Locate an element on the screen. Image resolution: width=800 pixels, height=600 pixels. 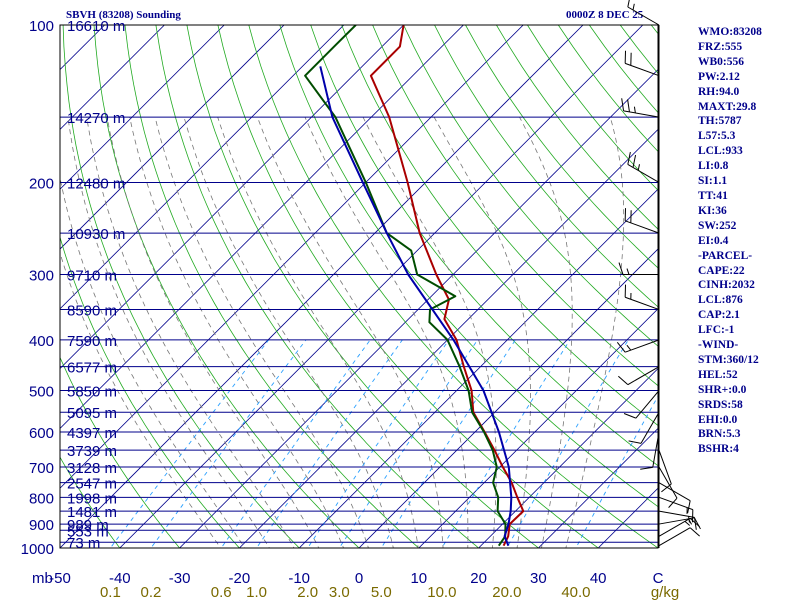
height-label: 5850 m is located at coordinates (92, 392).